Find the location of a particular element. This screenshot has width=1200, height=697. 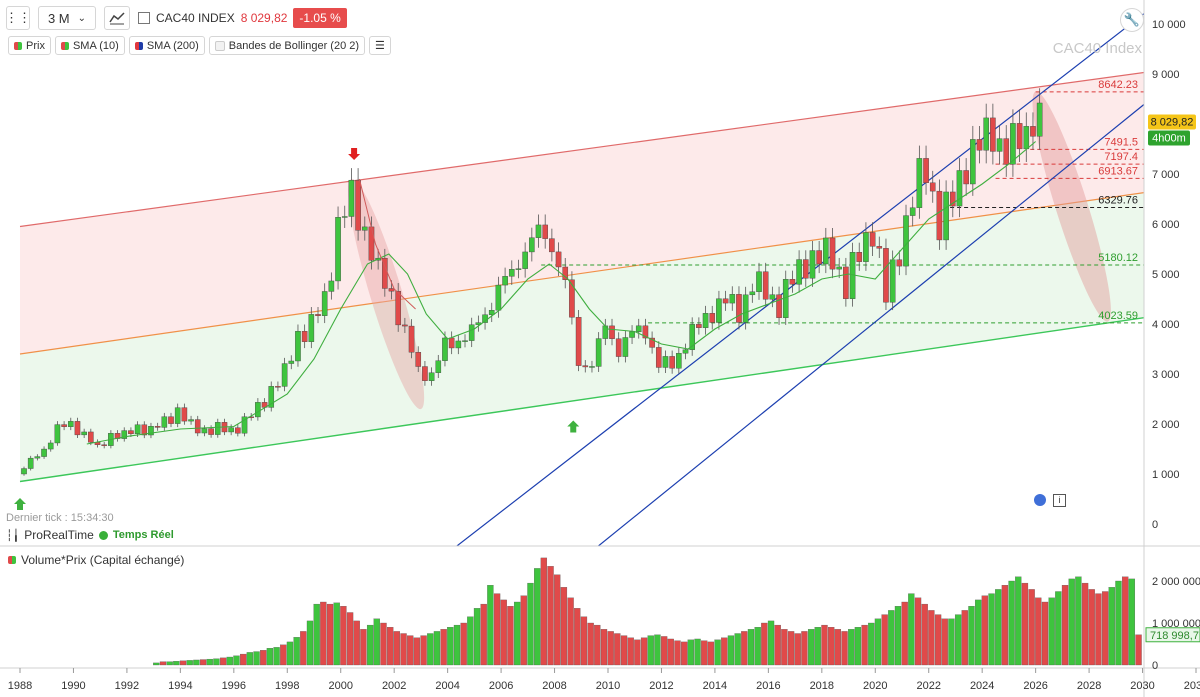

y-tick-label: 0 is located at coordinates (1155, 525).